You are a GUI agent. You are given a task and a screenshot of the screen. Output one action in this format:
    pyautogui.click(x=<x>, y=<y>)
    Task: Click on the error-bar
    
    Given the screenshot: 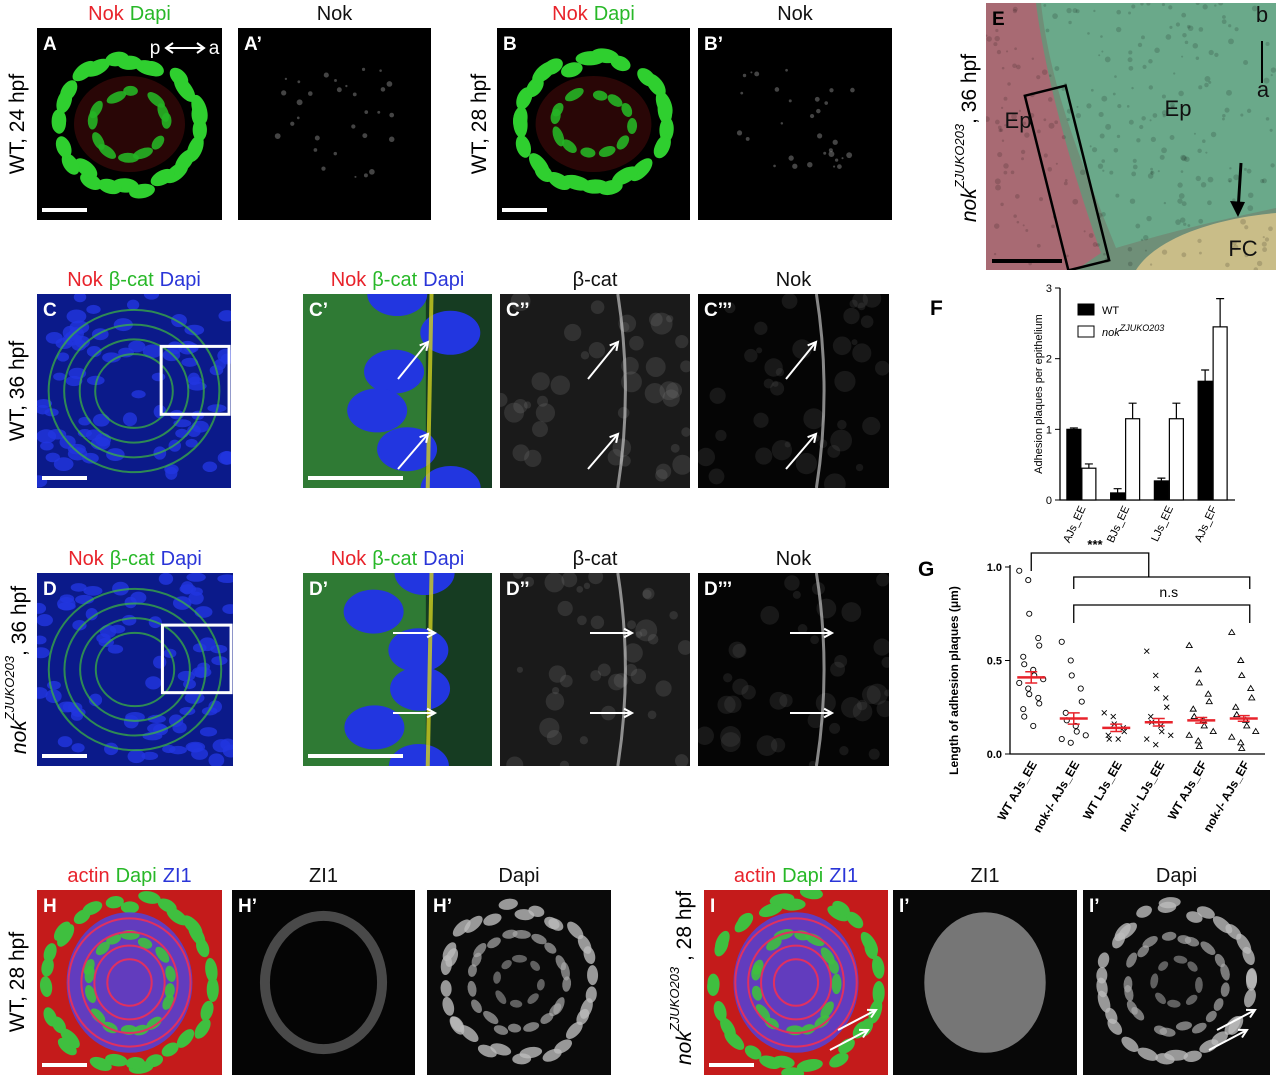 What is the action you would take?
    pyautogui.click(x=1158, y=722)
    